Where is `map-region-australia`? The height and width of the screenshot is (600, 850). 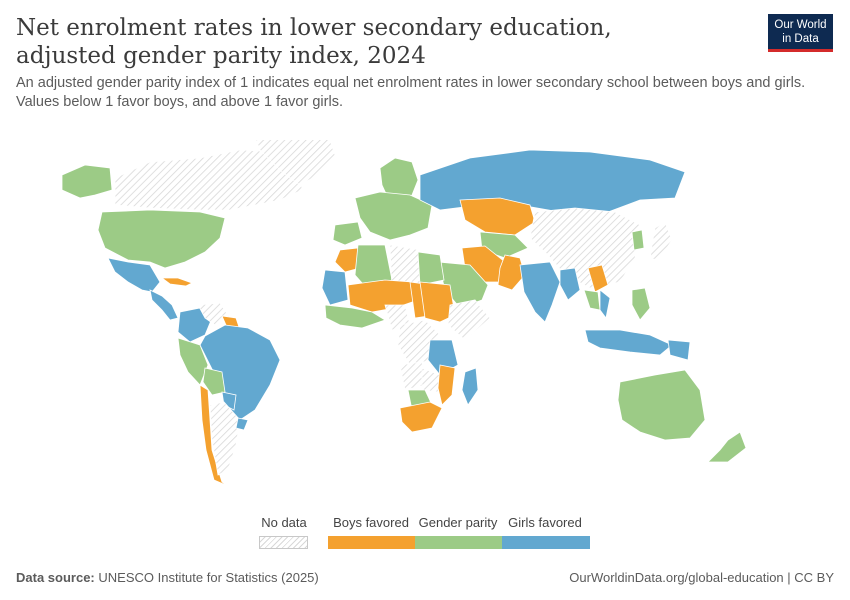 map-region-australia is located at coordinates (661, 405).